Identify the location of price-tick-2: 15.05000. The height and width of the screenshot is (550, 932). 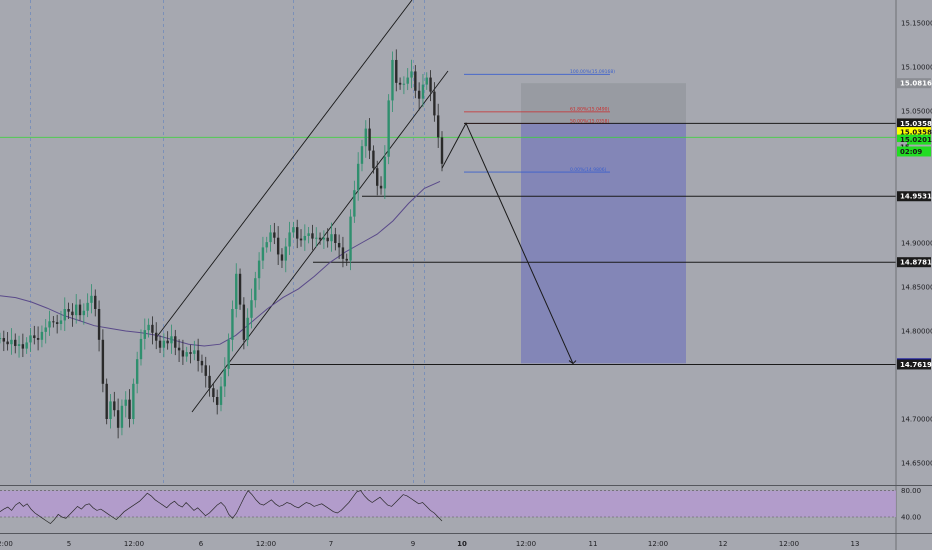
(916, 112).